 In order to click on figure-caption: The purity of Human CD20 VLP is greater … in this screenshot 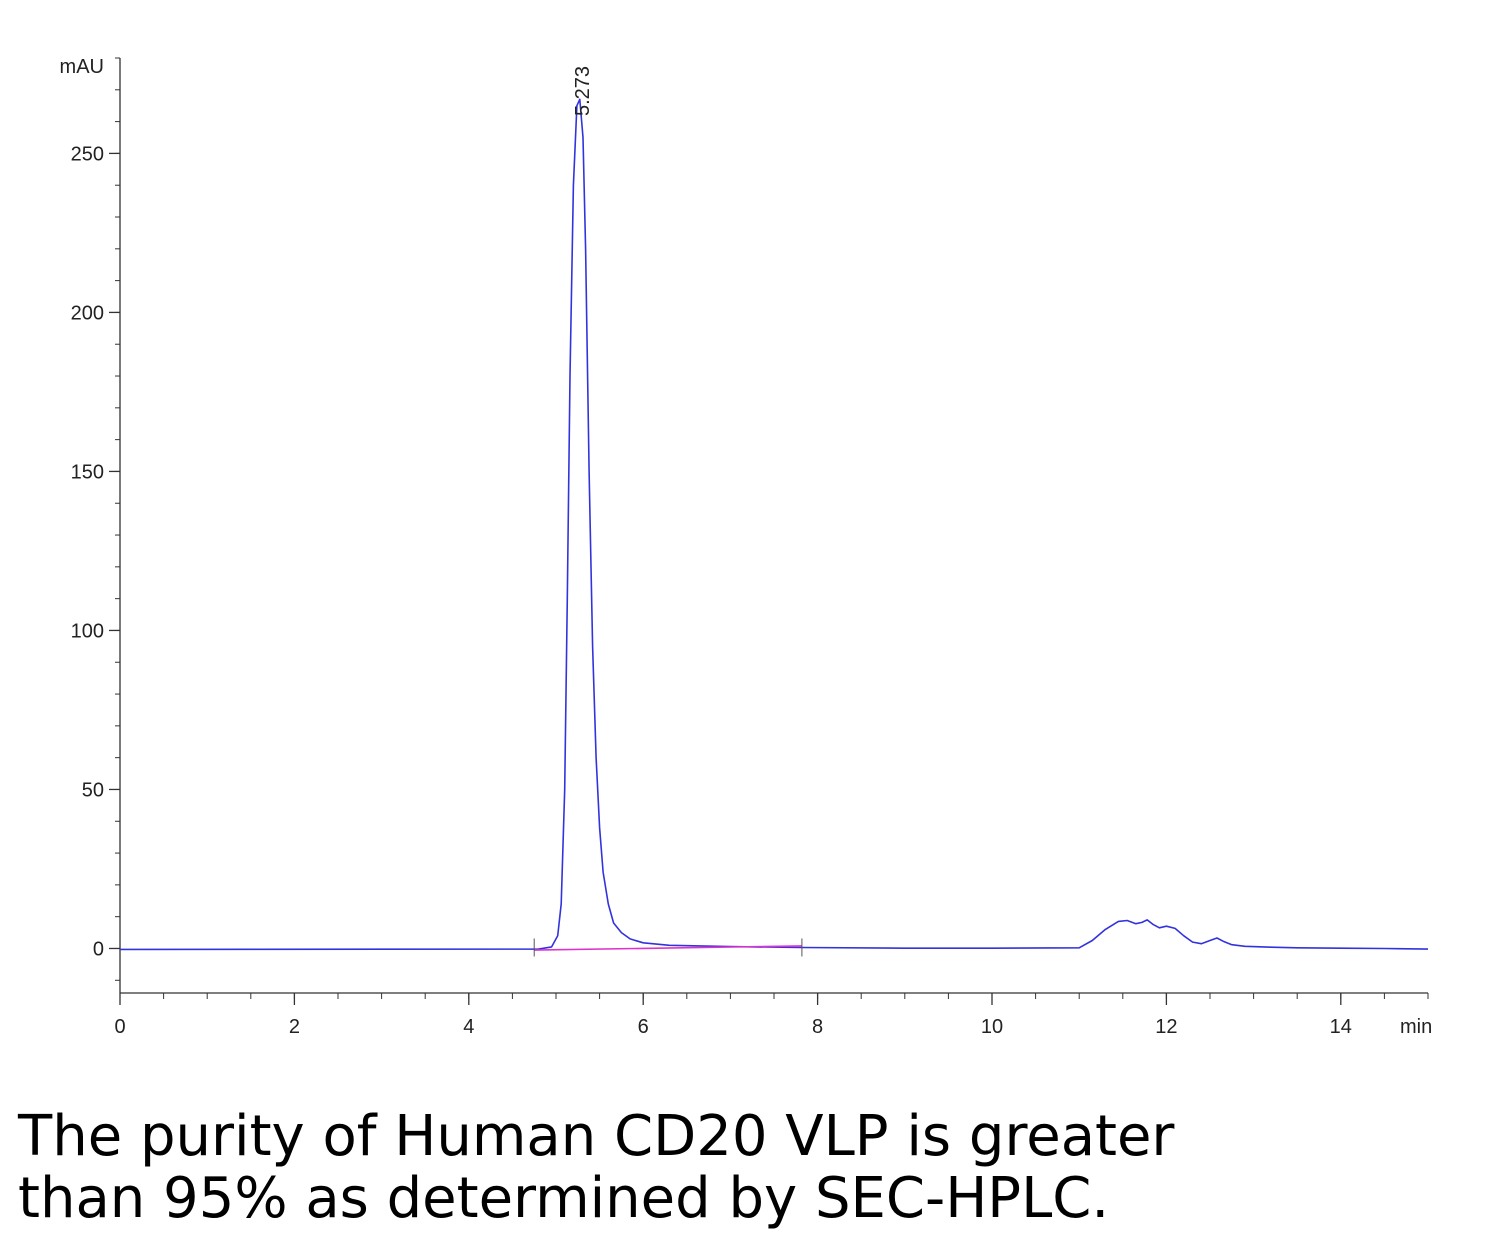, I will do `click(668, 1168)`.